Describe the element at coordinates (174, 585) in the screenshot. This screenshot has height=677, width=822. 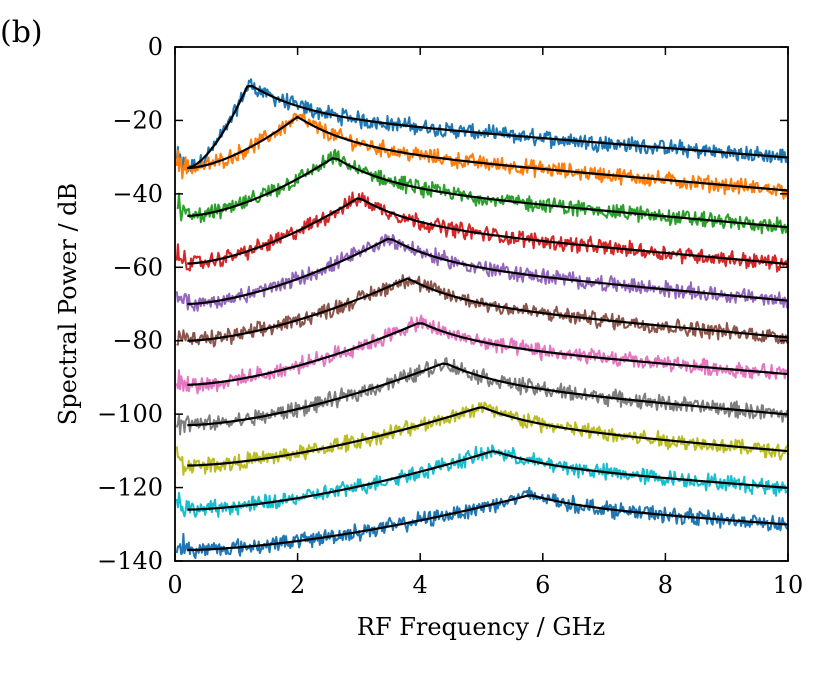
I see `x-tick-label-0: 0` at that location.